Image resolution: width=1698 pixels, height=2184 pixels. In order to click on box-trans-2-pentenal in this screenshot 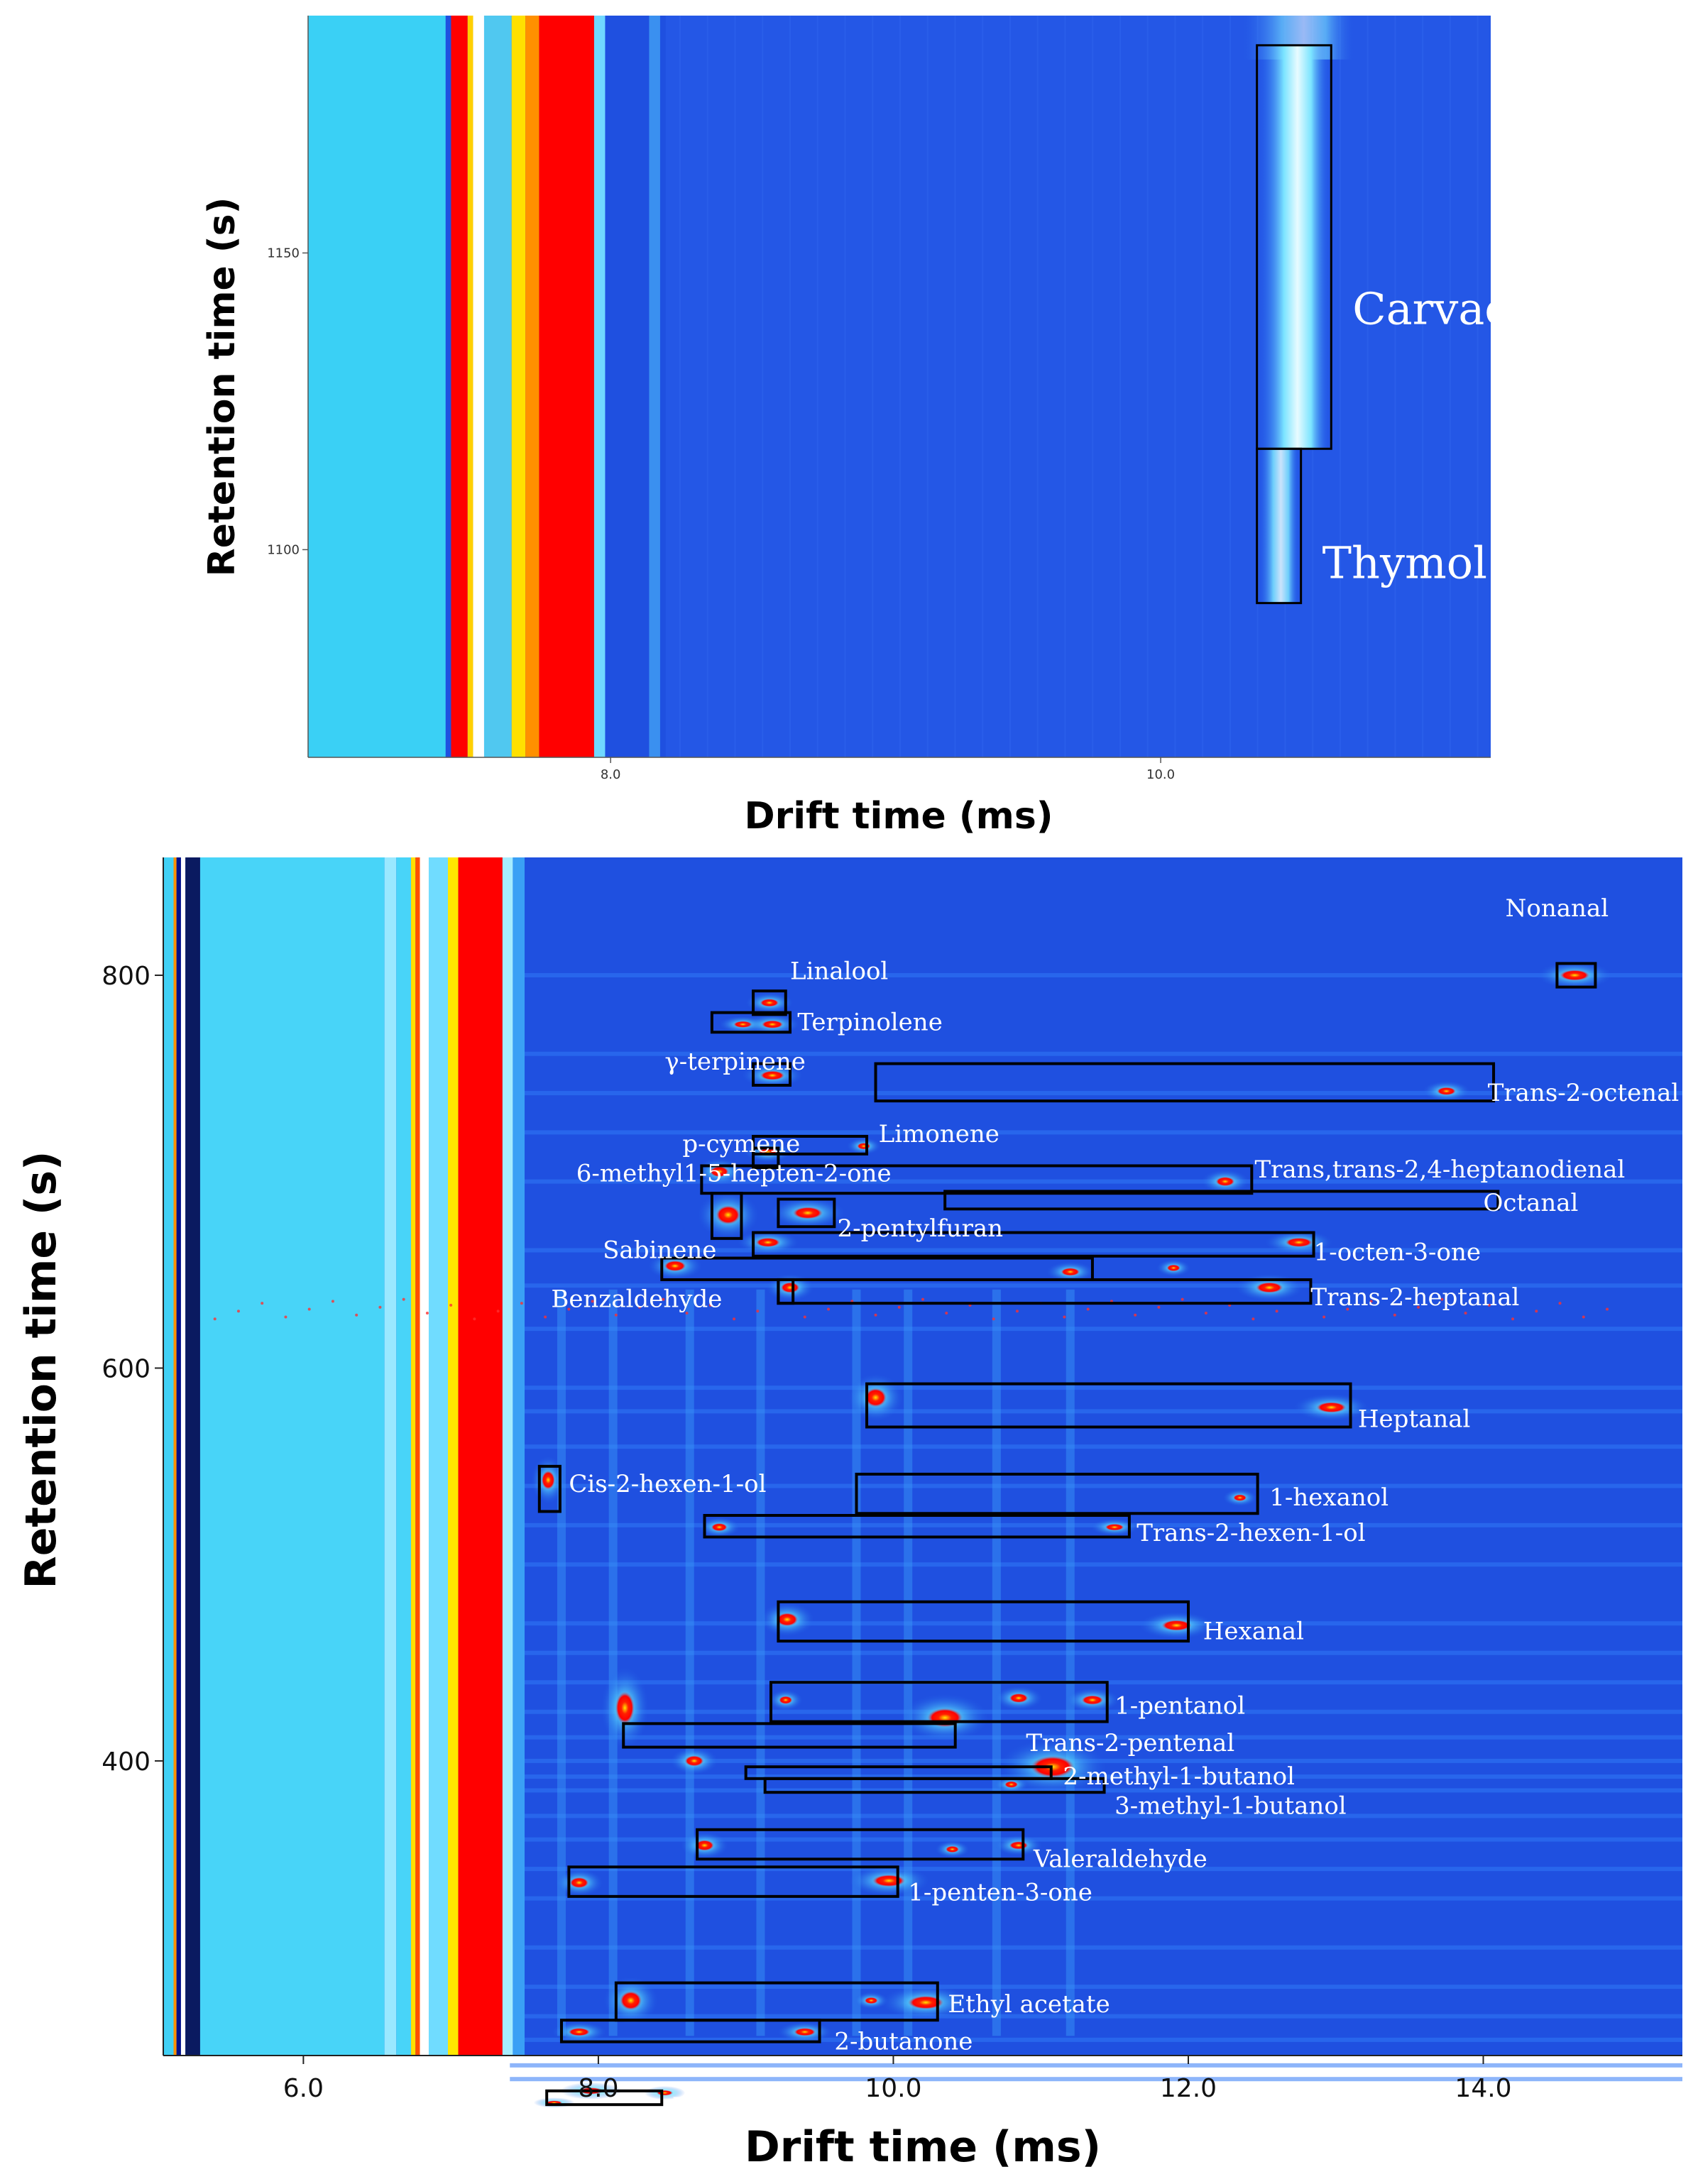, I will do `click(790, 1736)`.